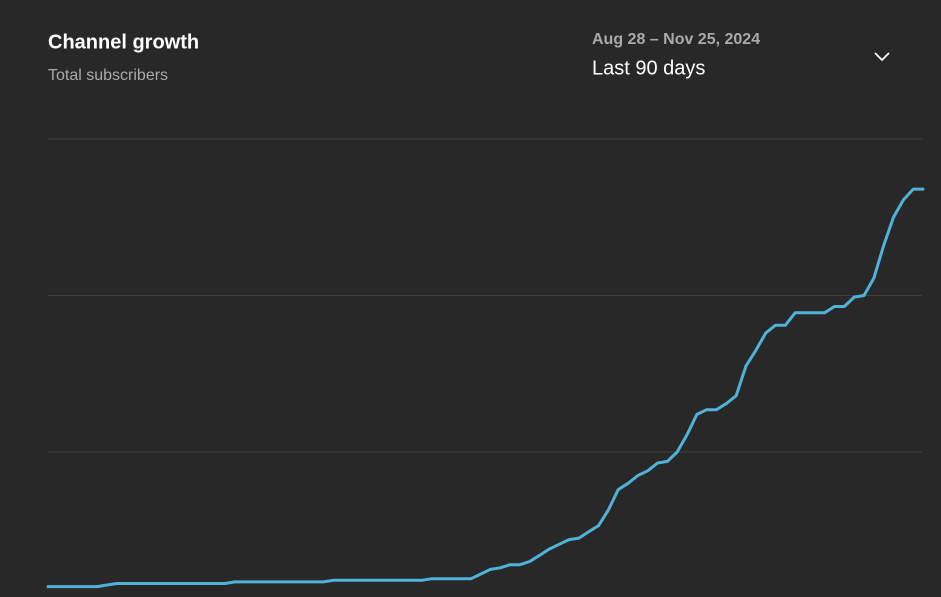 The image size is (941, 597). I want to click on period-selector: Aug 28 – Nov 25, 2024 Last 90 days, so click(741, 55).